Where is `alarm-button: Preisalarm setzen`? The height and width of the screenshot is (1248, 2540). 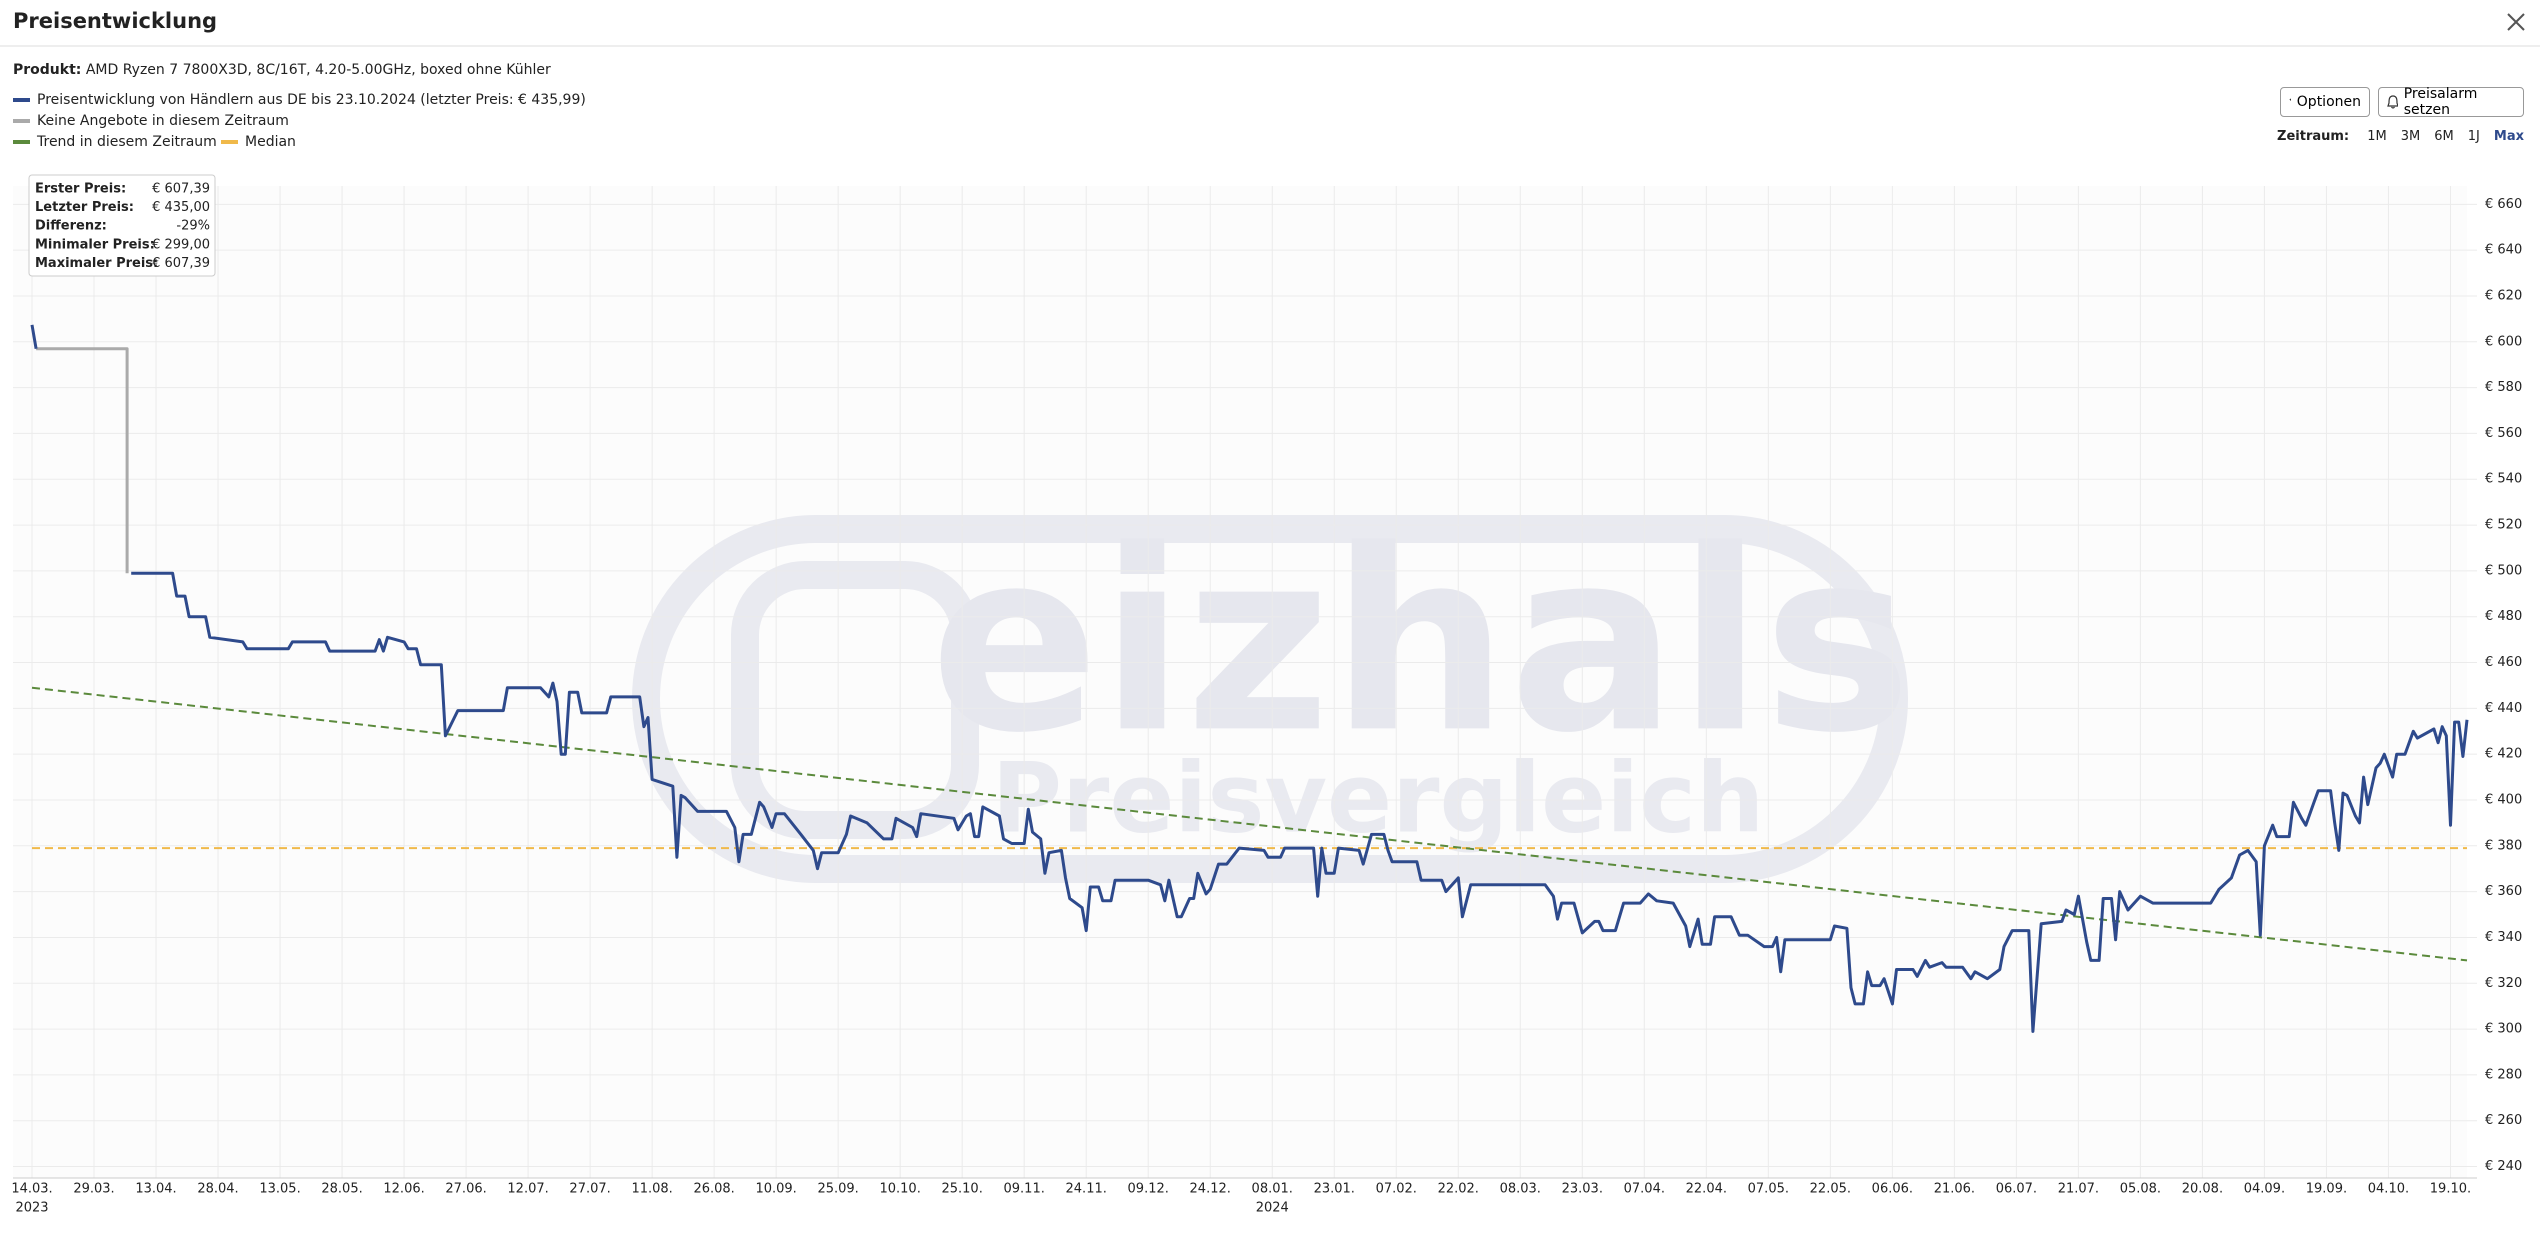
alarm-button: Preisalarm setzen is located at coordinates (2451, 102).